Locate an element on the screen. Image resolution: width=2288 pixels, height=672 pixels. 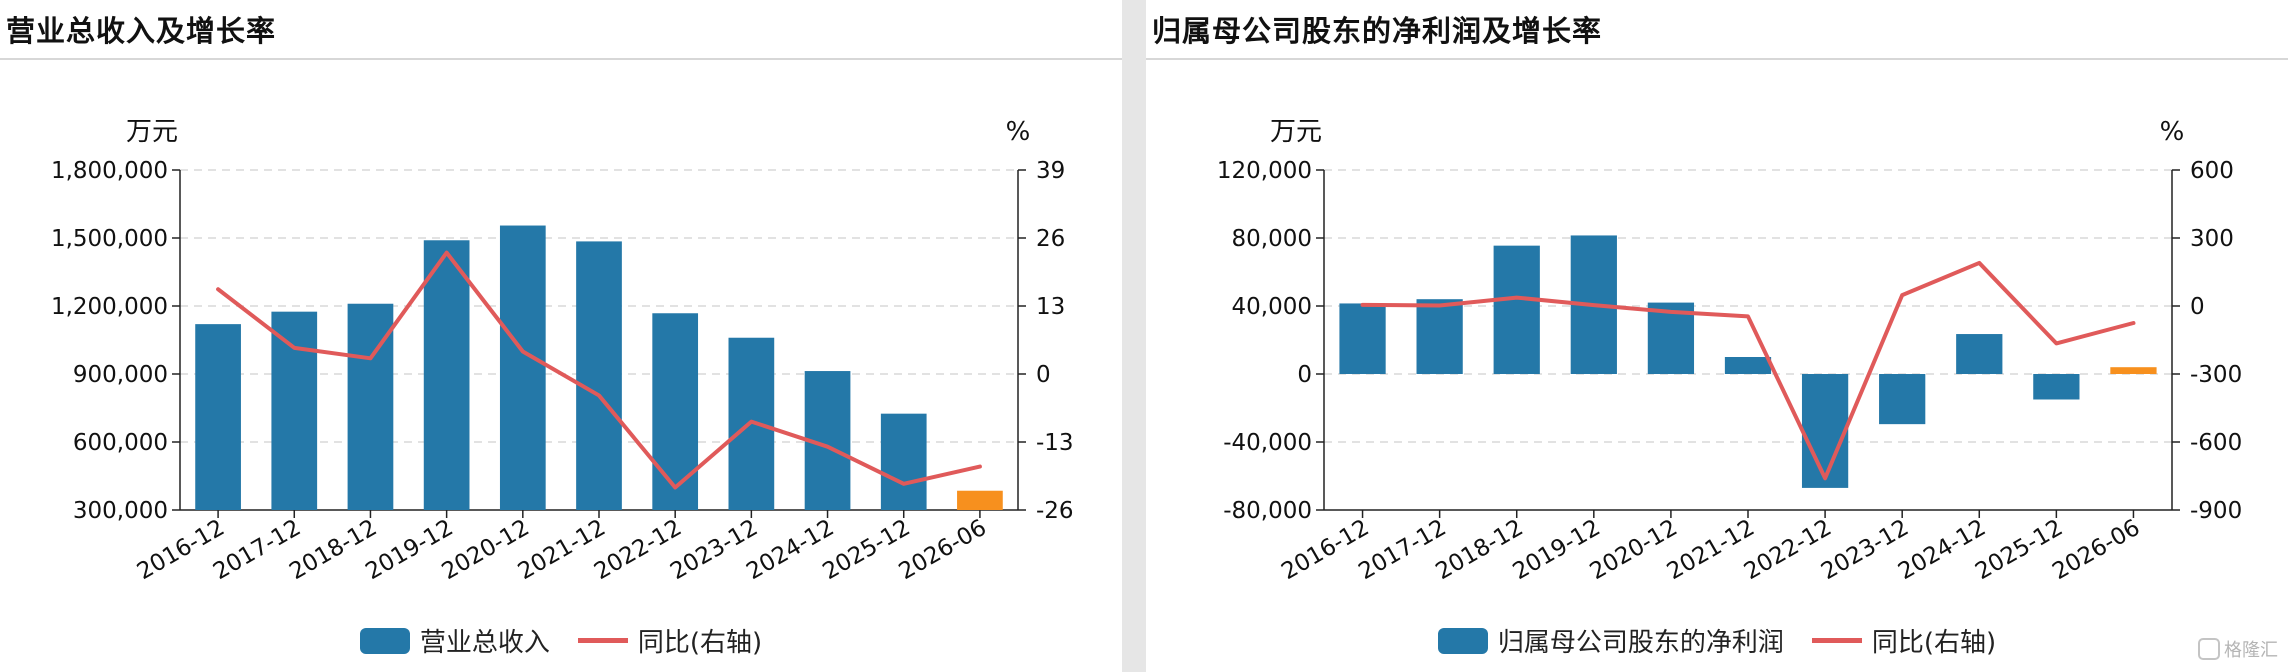
y-tick-label: 1,800,000 is located at coordinates (109, 171).